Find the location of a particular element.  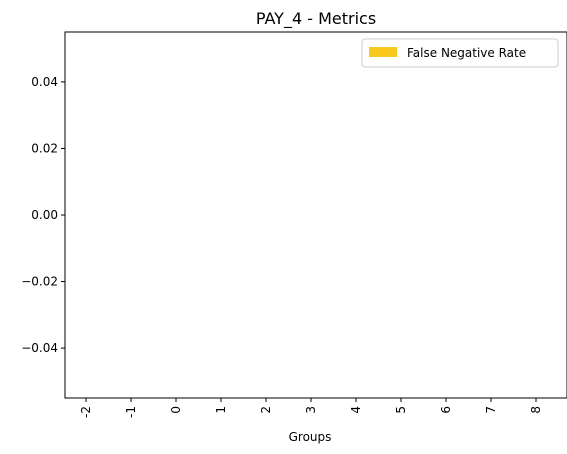

y-tick-label: −0.02 is located at coordinates (39, 282).